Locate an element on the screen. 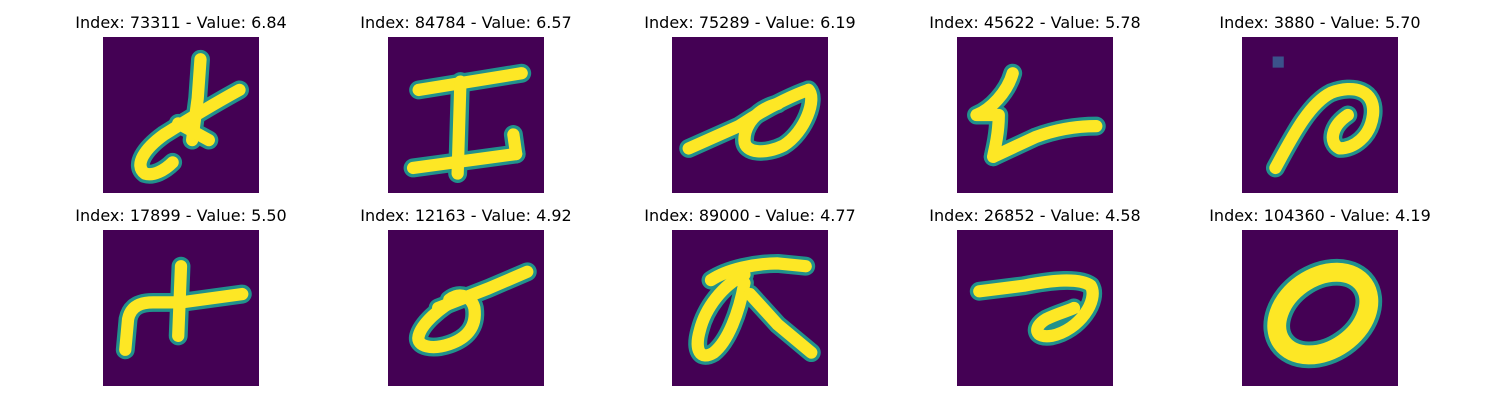  panel-title: Index: 89000 - Value: 4.77 is located at coordinates (750, 215).